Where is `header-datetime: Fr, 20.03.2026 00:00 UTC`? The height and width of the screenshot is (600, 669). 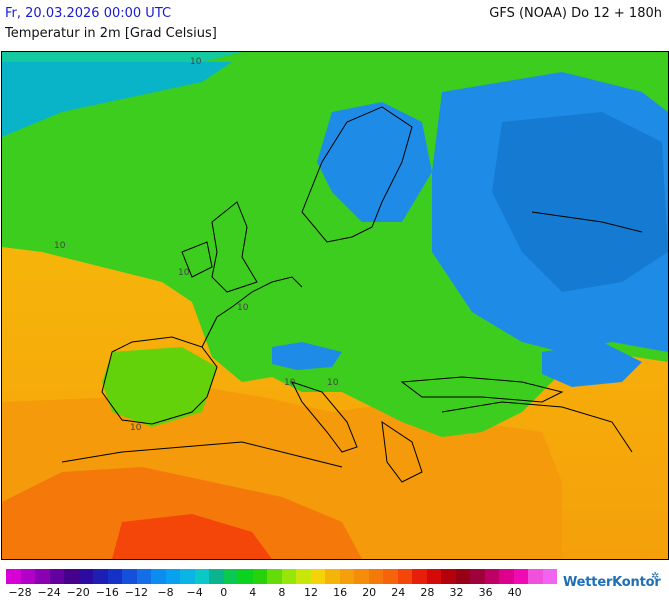 header-datetime: Fr, 20.03.2026 00:00 UTC is located at coordinates (88, 13).